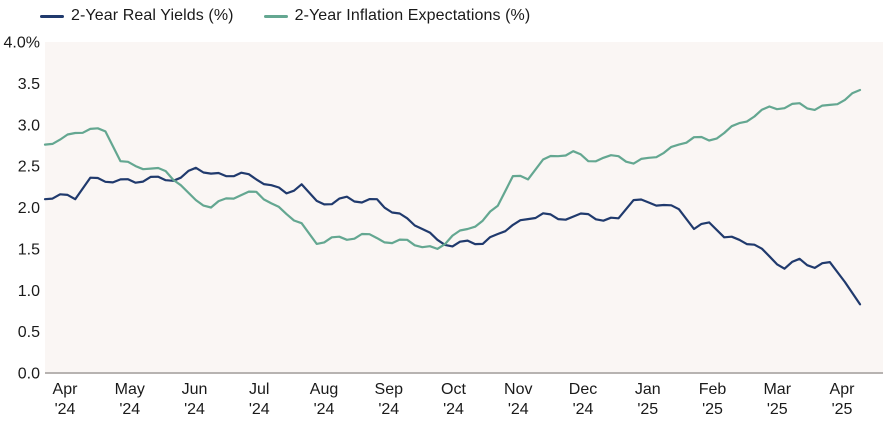 The height and width of the screenshot is (426, 883). I want to click on y-tick-label: 1.5, so click(29, 249).